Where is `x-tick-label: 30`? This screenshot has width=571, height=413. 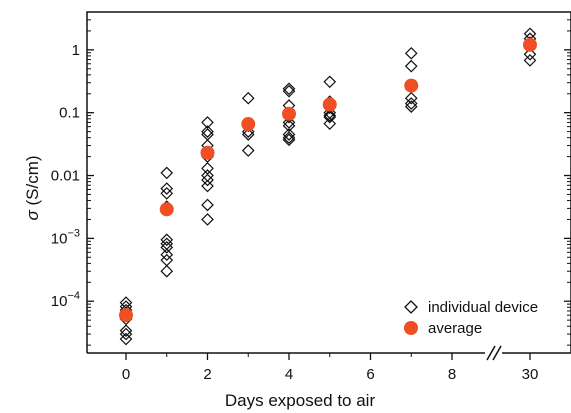 x-tick-label: 30 is located at coordinates (530, 374).